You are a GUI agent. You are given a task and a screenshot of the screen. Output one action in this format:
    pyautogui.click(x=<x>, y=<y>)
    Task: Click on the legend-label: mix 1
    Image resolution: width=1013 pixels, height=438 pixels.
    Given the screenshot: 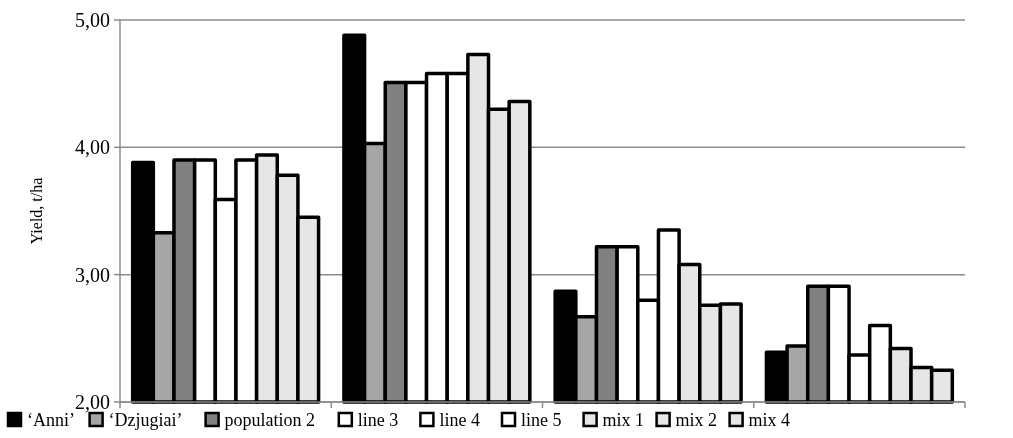 What is the action you would take?
    pyautogui.click(x=623, y=420)
    